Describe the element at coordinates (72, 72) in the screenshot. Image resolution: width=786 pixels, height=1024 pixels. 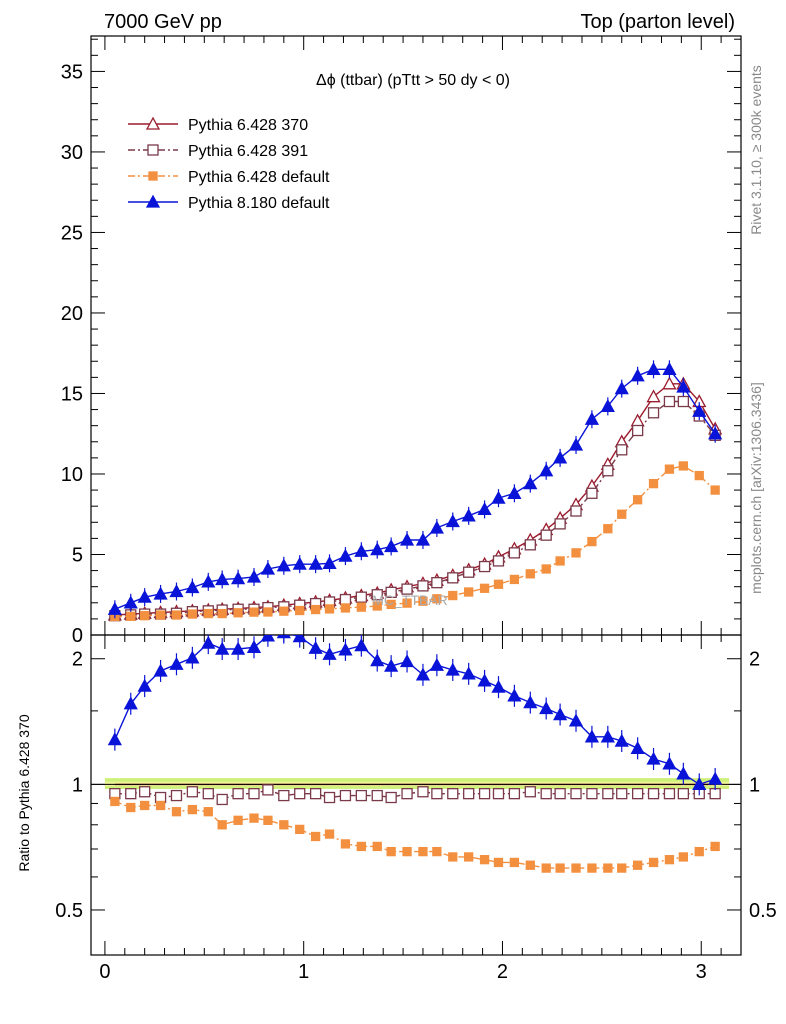
I see `main-y-tick-label: 35` at that location.